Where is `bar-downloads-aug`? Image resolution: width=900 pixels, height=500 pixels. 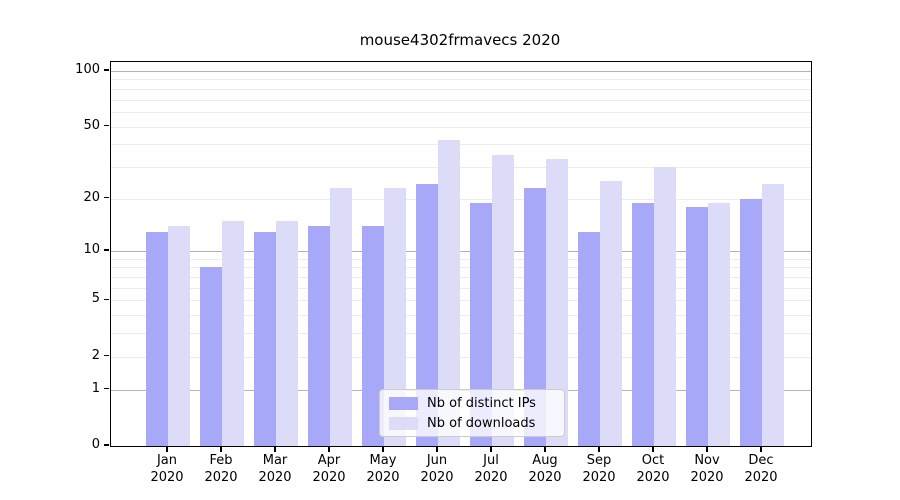 bar-downloads-aug is located at coordinates (557, 302).